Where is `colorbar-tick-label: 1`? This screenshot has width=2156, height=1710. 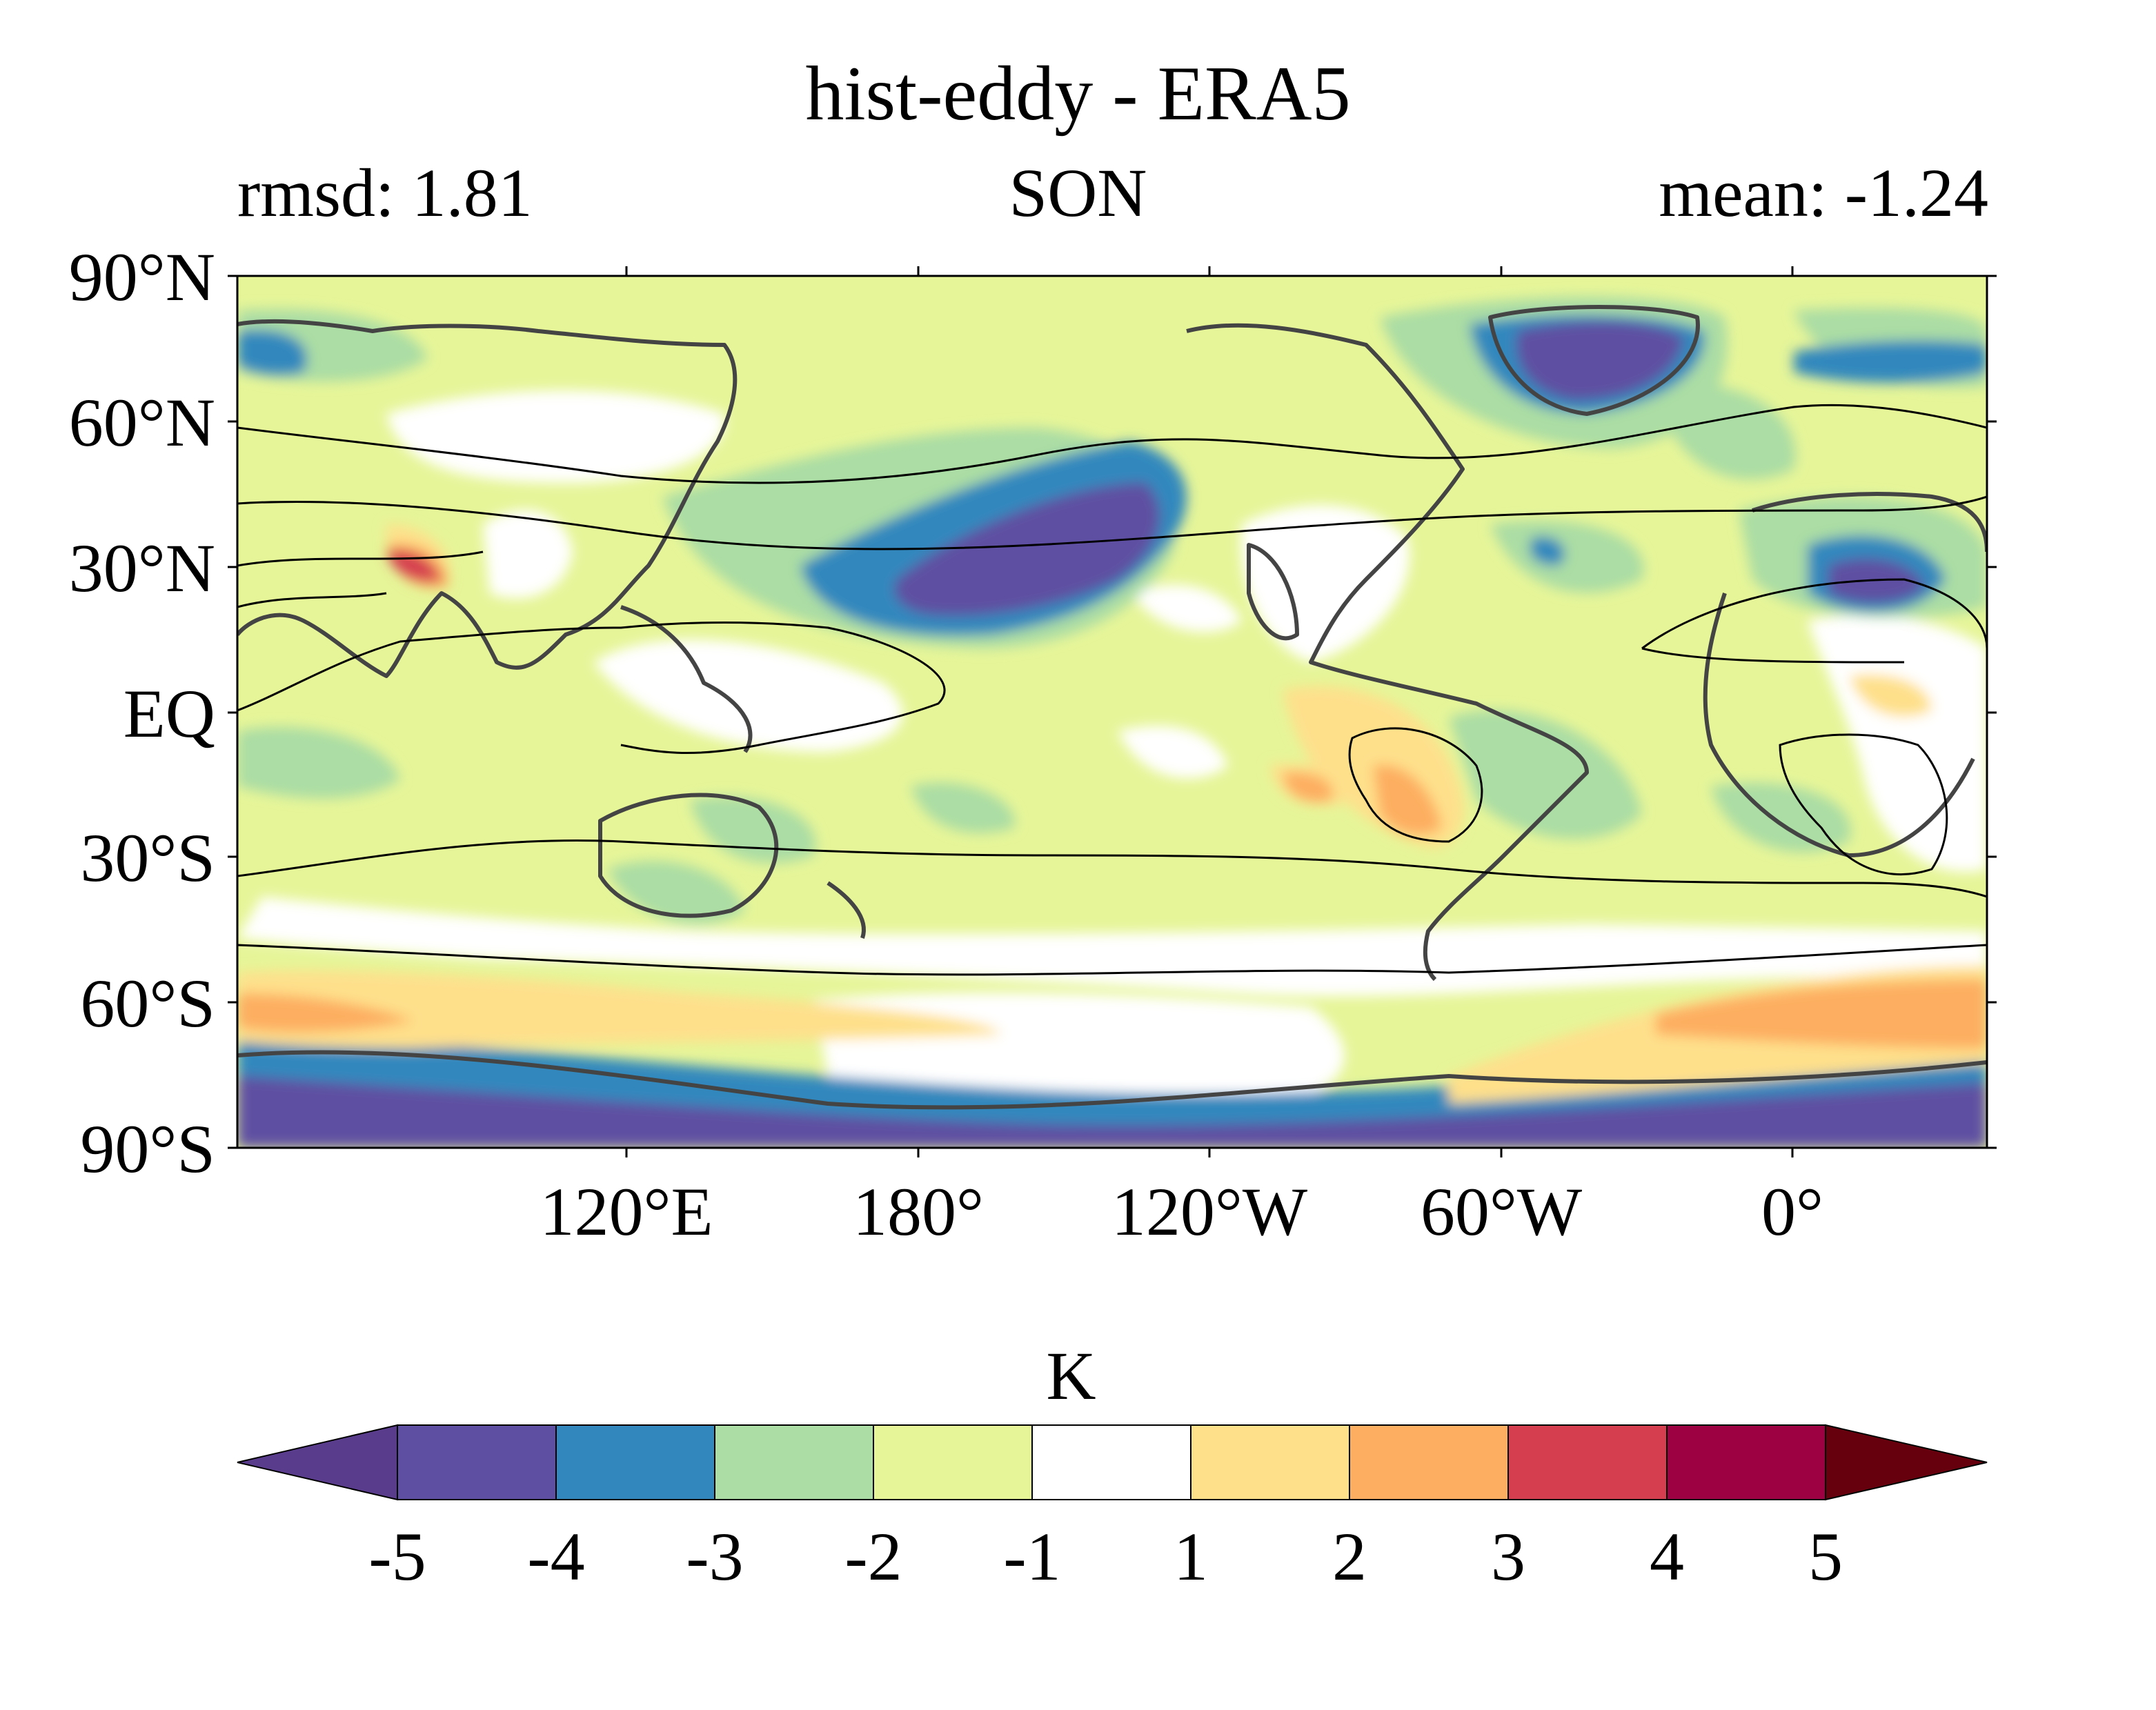
colorbar-tick-label: 1 is located at coordinates (1191, 1556).